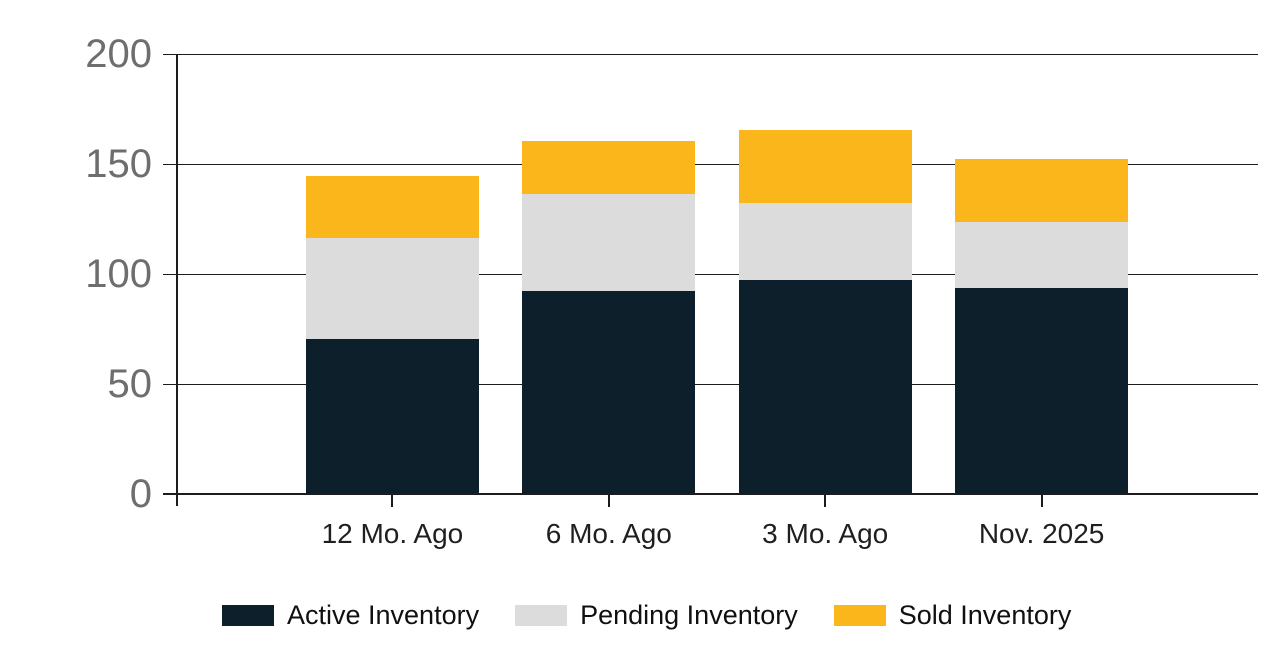  What do you see at coordinates (383, 615) in the screenshot?
I see `legend-label-active-inventory: Active Inventory` at bounding box center [383, 615].